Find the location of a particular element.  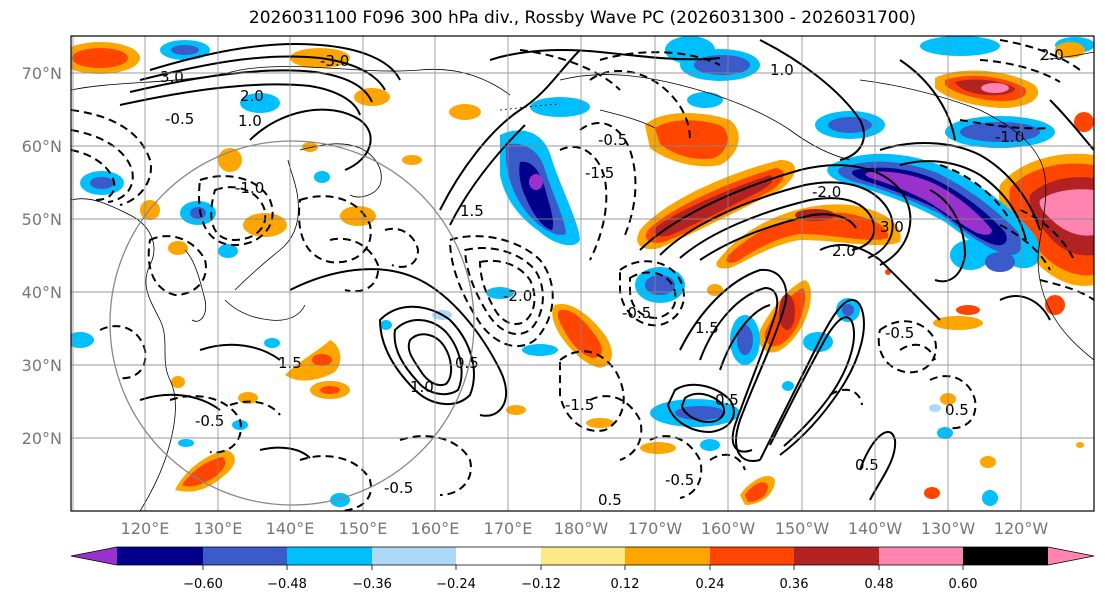

lon-label: 170°W is located at coordinates (655, 528).